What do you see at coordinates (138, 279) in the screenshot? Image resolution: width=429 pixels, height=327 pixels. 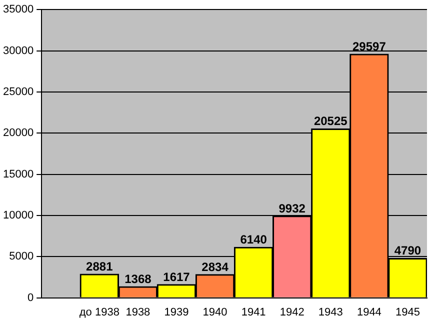 I see `data-label: 1368` at bounding box center [138, 279].